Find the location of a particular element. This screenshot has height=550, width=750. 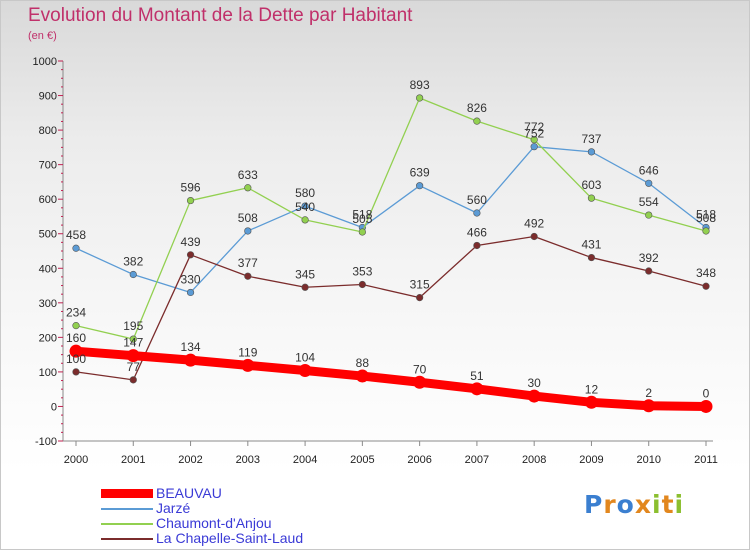

data-label: 330 is located at coordinates (191, 279).